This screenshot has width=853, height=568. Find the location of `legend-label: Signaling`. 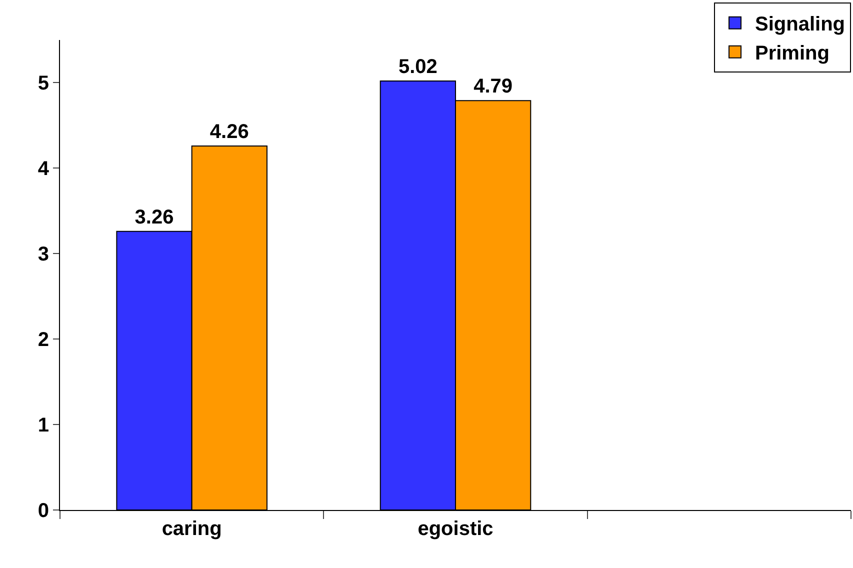

legend-label: Signaling is located at coordinates (800, 25).